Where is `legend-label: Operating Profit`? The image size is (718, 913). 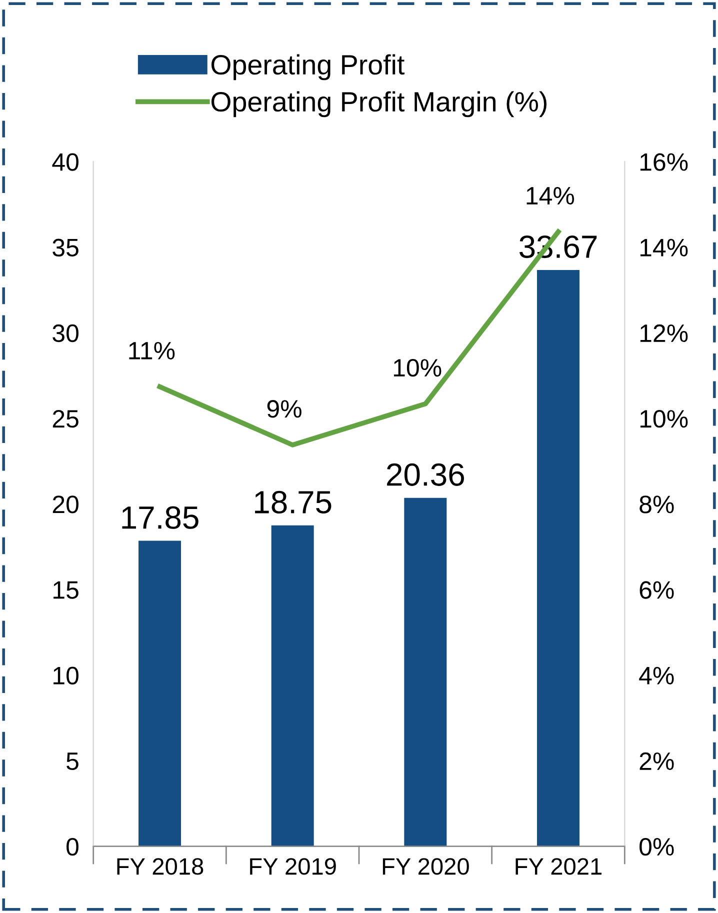 legend-label: Operating Profit is located at coordinates (307, 67).